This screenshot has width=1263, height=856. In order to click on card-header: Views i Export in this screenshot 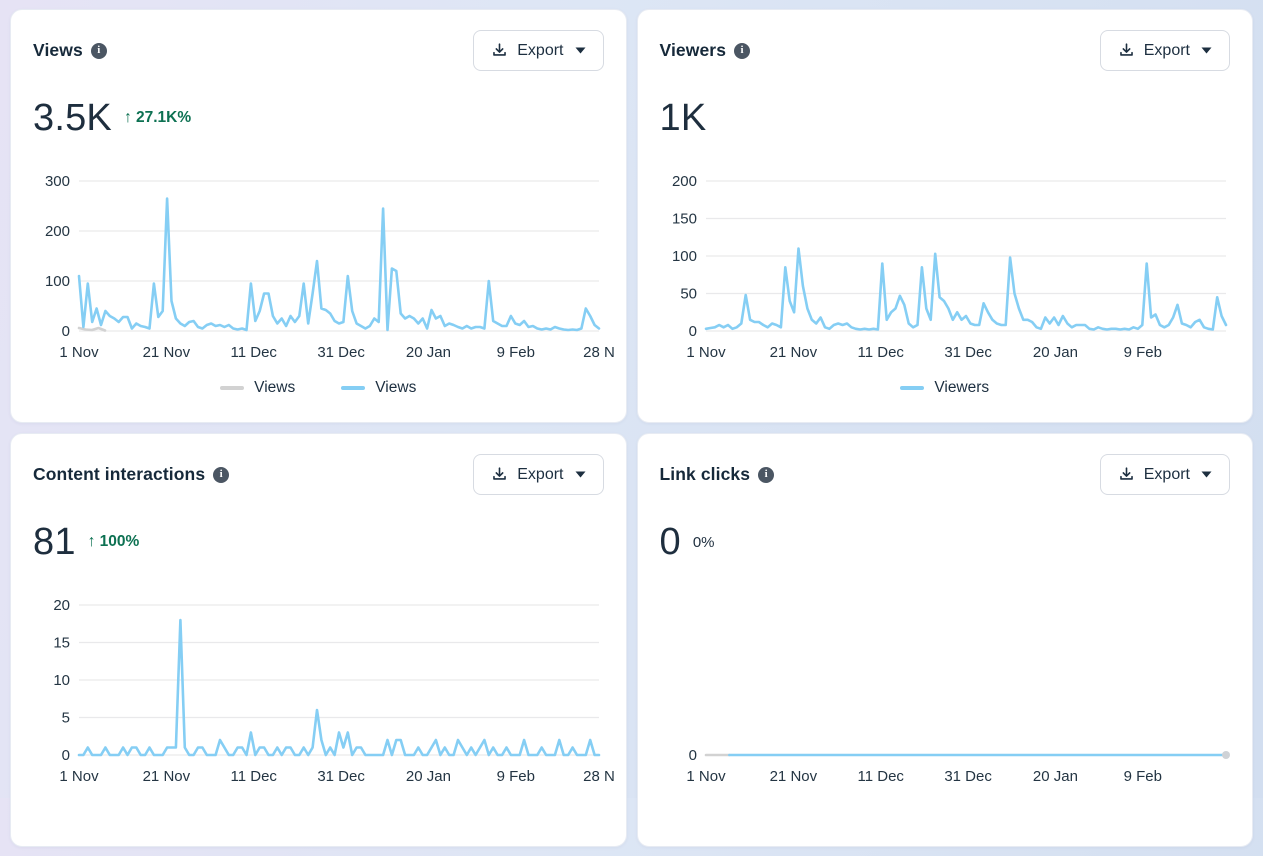, I will do `click(318, 50)`.